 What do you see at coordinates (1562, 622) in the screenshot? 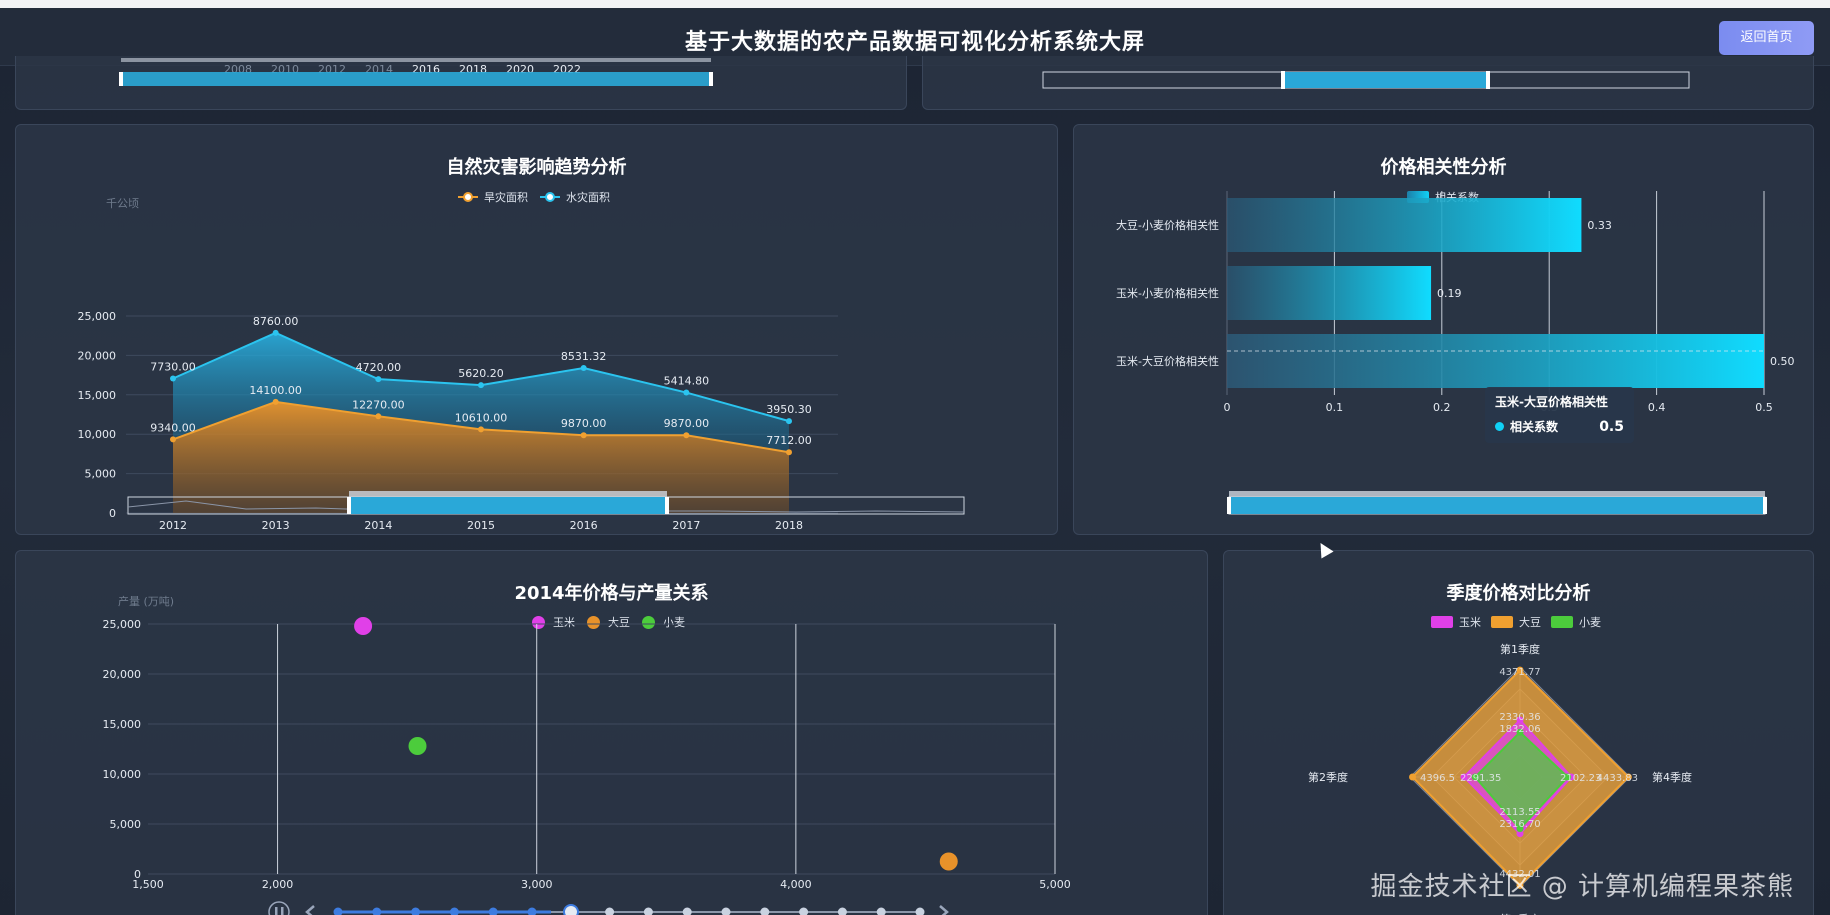
I see `legend-swatch-wheat` at bounding box center [1562, 622].